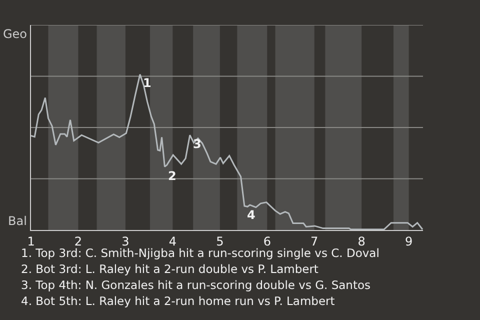 The width and height of the screenshot is (480, 320). What do you see at coordinates (314, 241) in the screenshot?
I see `x-tick-label: 7` at bounding box center [314, 241].